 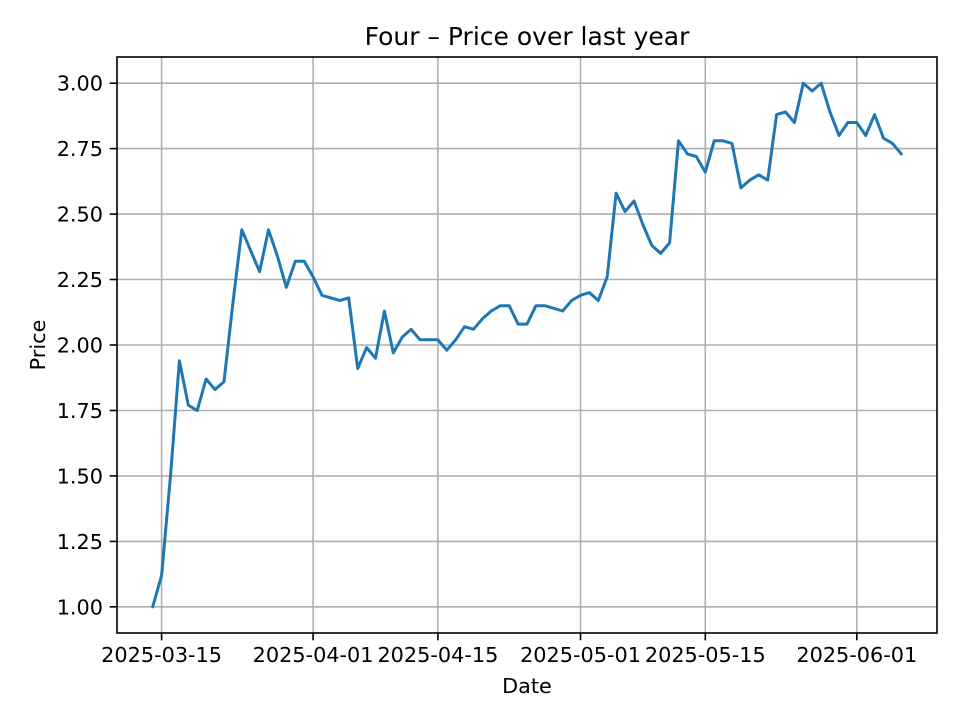 What do you see at coordinates (80, 346) in the screenshot?
I see `y-tick-label: 2.00` at bounding box center [80, 346].